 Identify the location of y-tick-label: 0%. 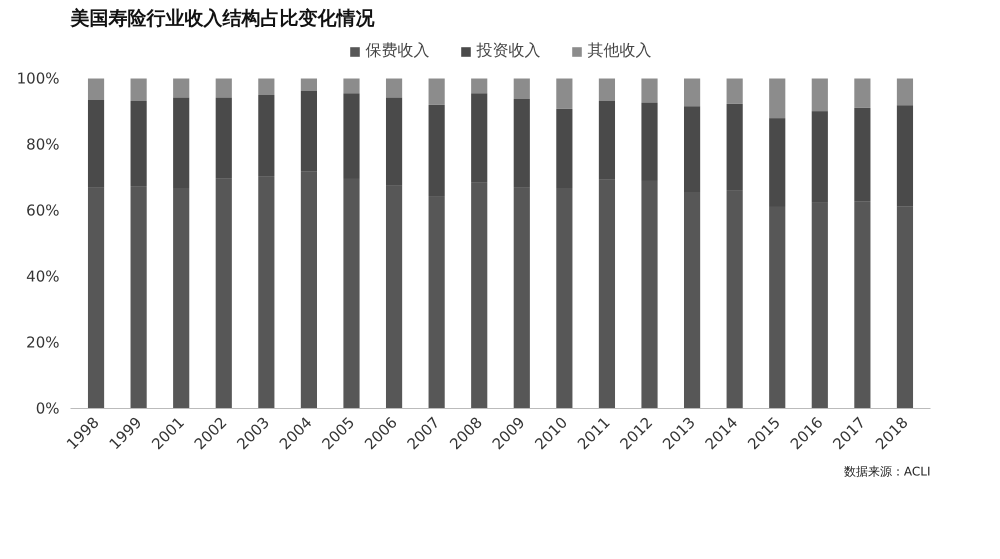
(48, 409).